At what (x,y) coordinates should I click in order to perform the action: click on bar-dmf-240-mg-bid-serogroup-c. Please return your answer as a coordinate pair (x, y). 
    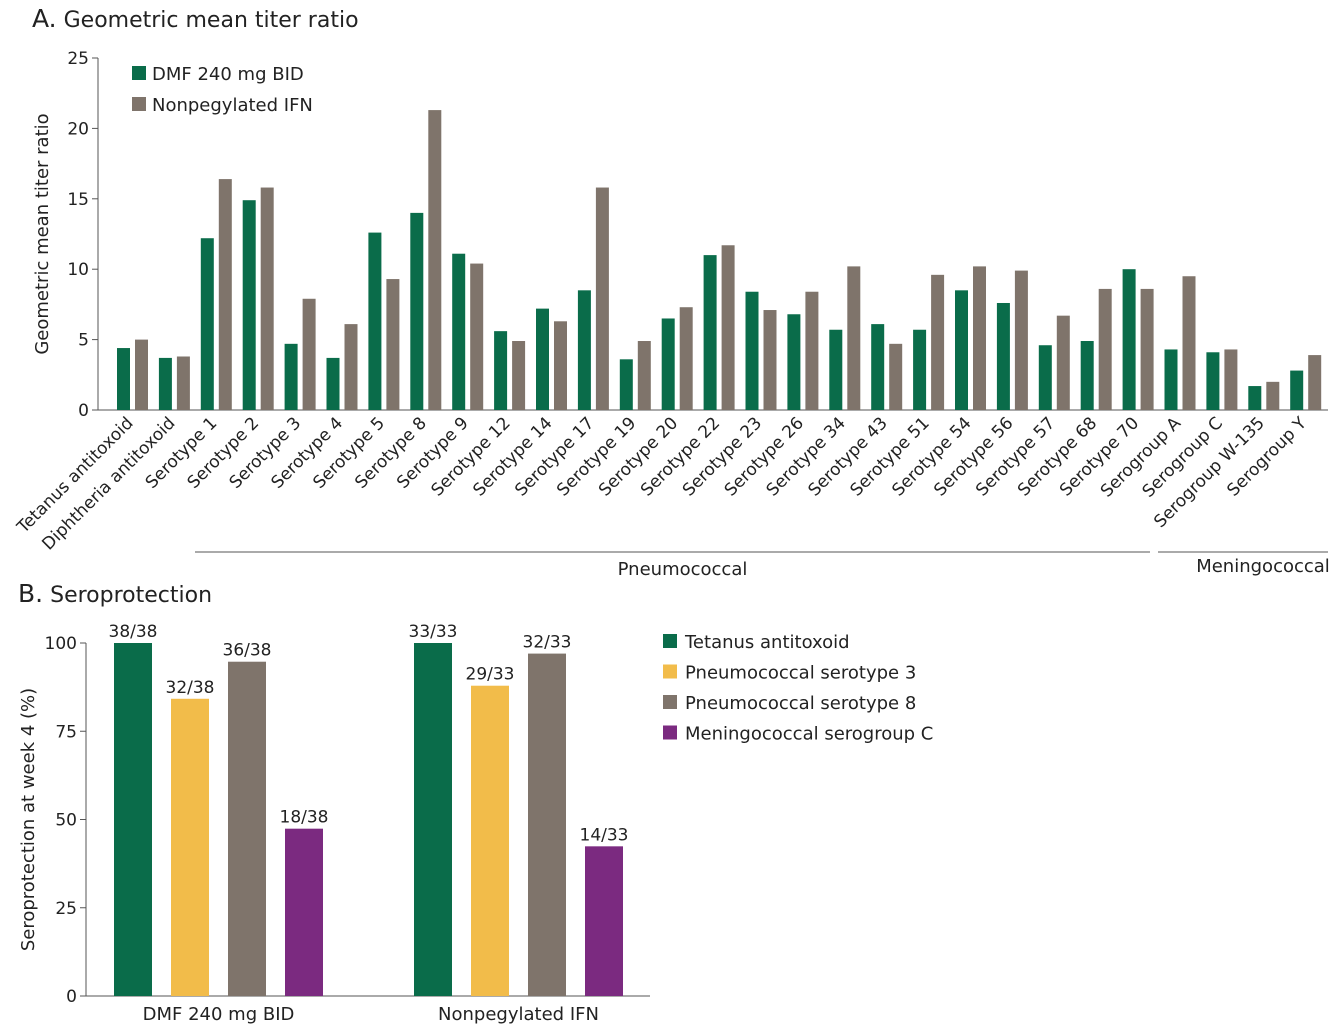
    Looking at the image, I should click on (1213, 381).